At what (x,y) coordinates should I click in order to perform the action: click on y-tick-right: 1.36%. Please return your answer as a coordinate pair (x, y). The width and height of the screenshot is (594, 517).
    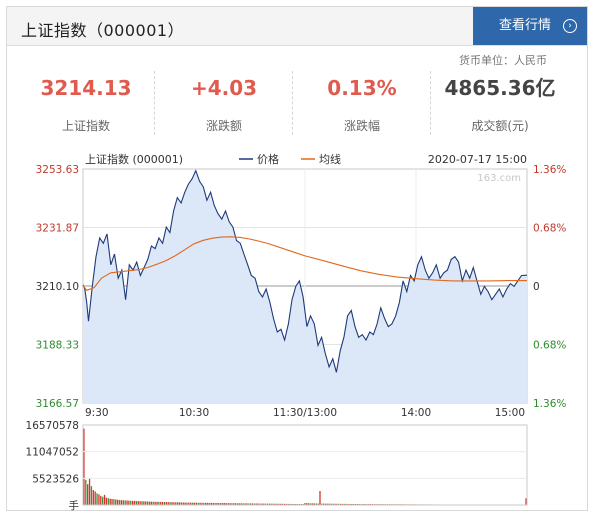
    Looking at the image, I should click on (549, 404).